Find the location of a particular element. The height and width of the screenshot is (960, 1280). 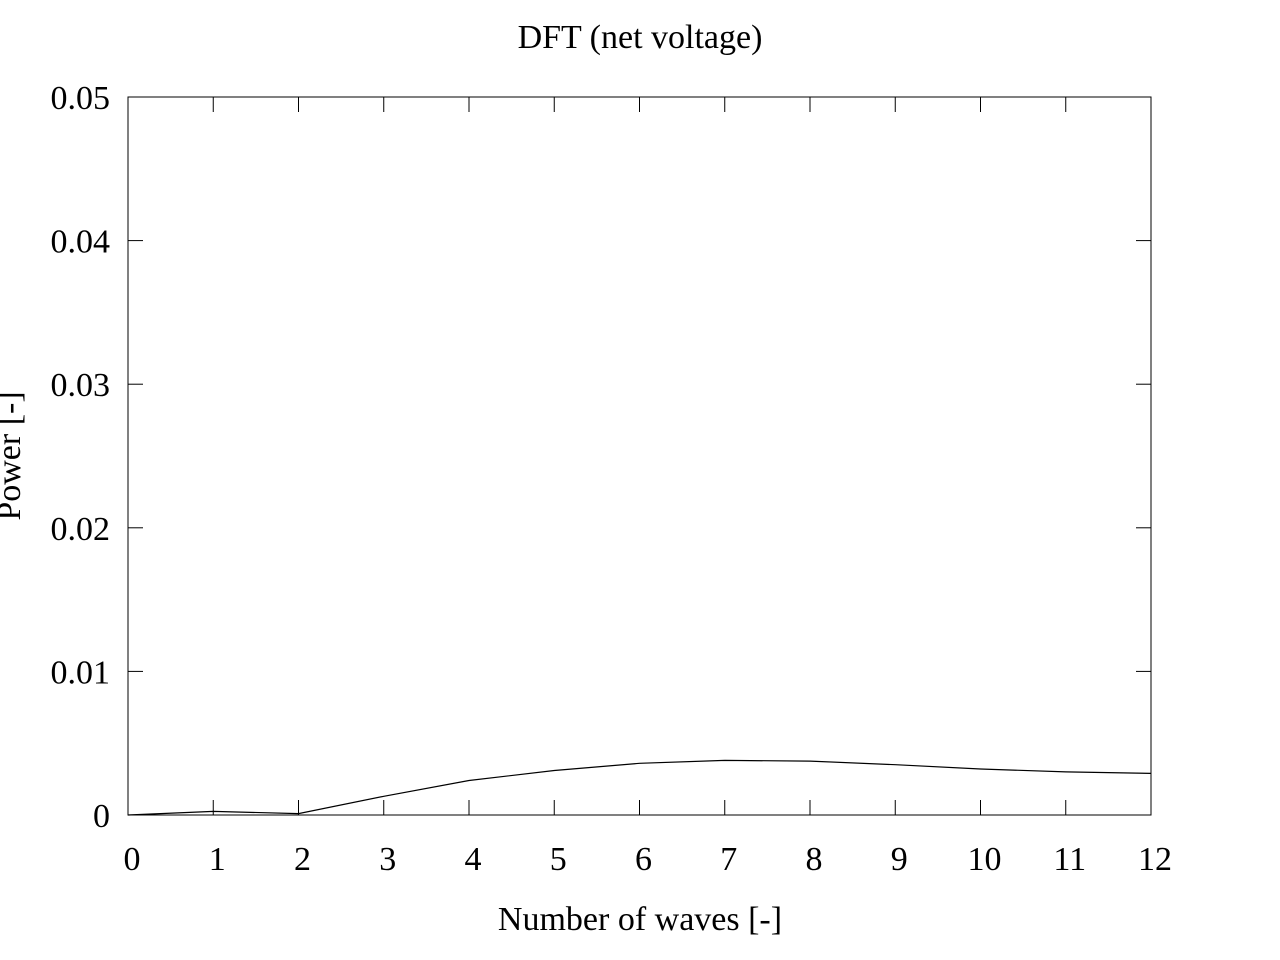

x-tick-label: 1 is located at coordinates (217, 859).